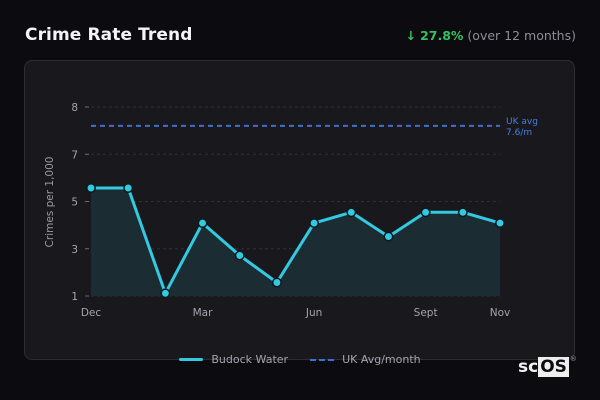  What do you see at coordinates (521, 35) in the screenshot?
I see `change-period: (over 12 months)` at bounding box center [521, 35].